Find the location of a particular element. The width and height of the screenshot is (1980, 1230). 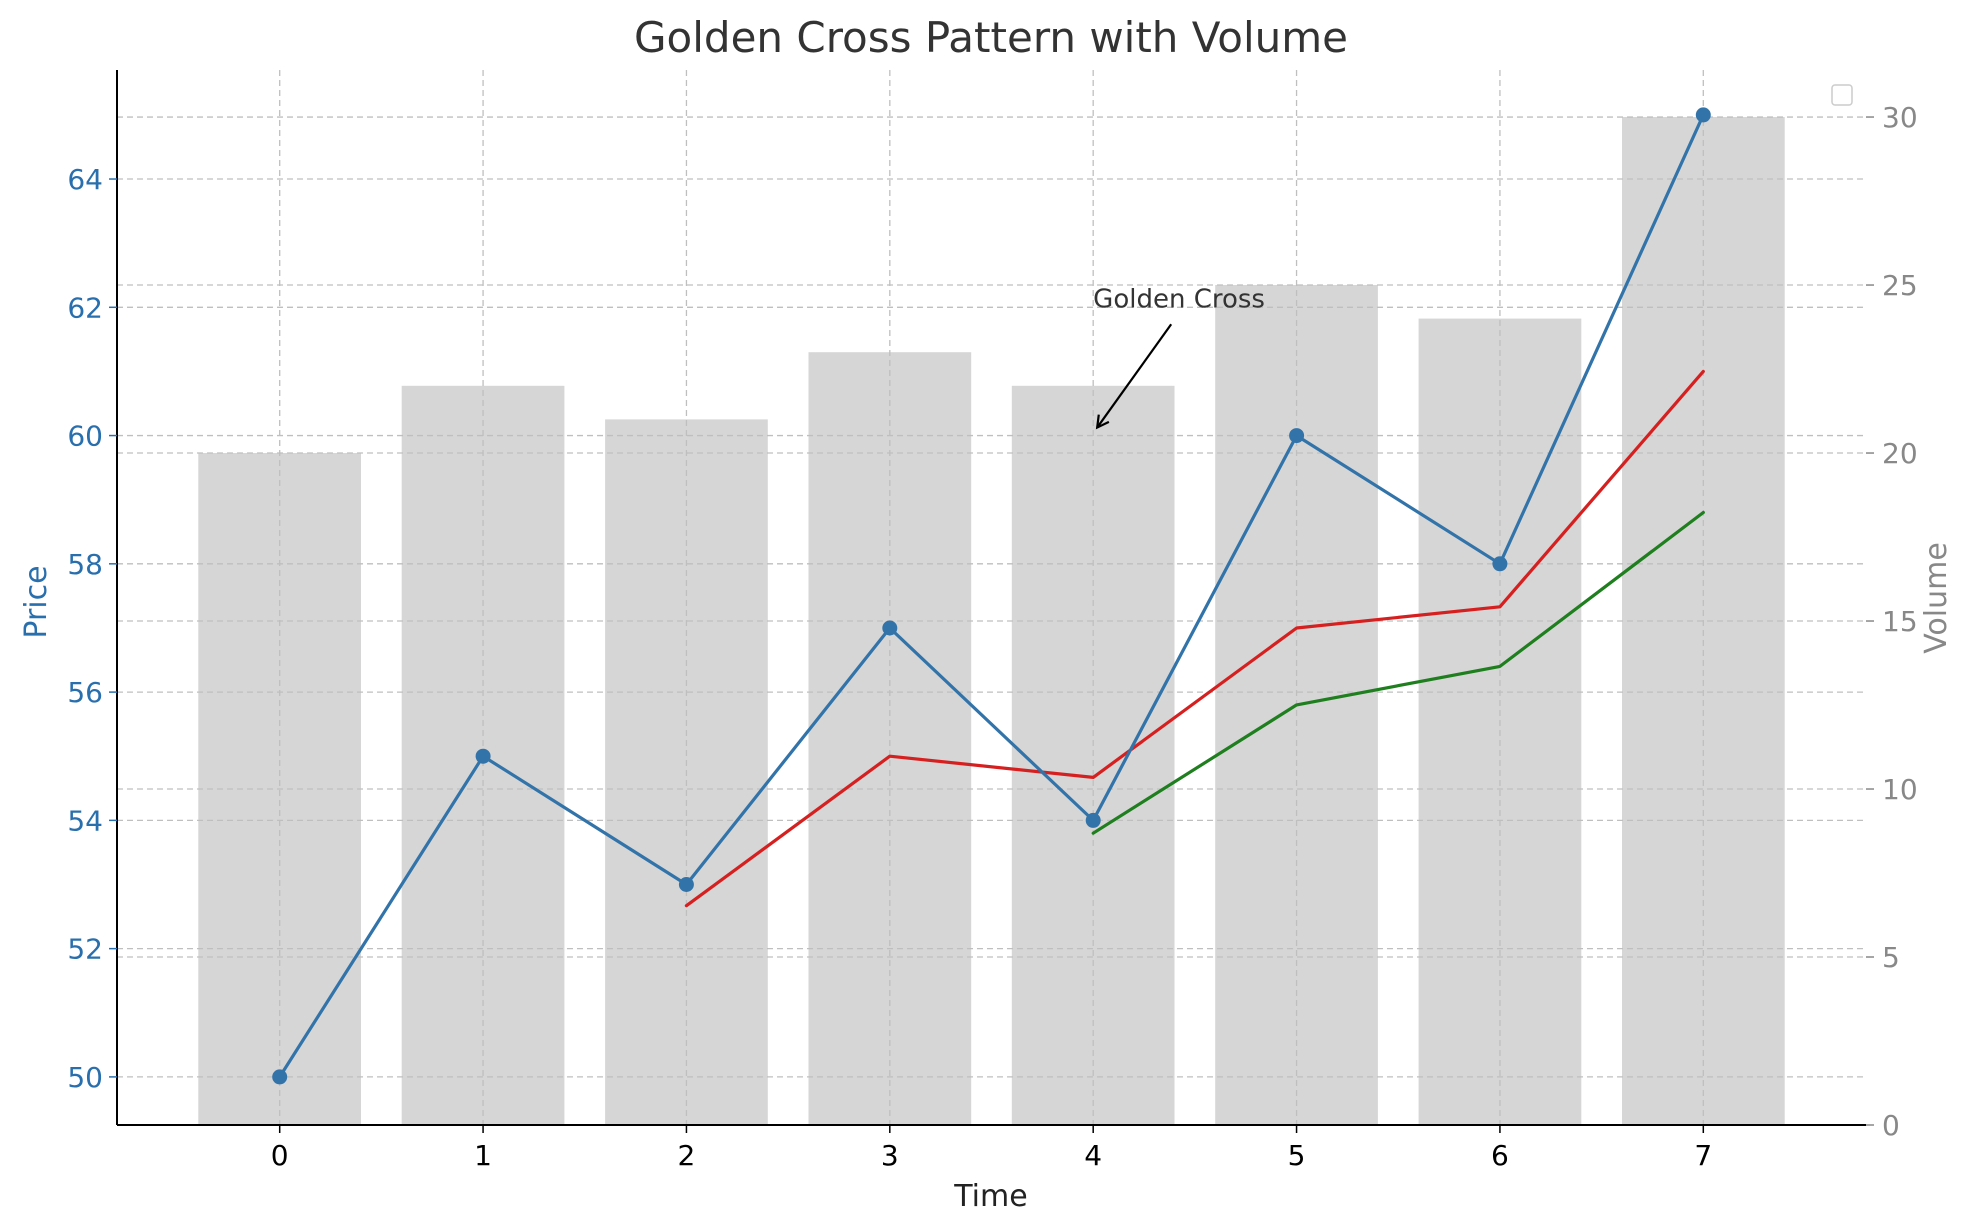

y-tick-label: 54 is located at coordinates (85, 820).